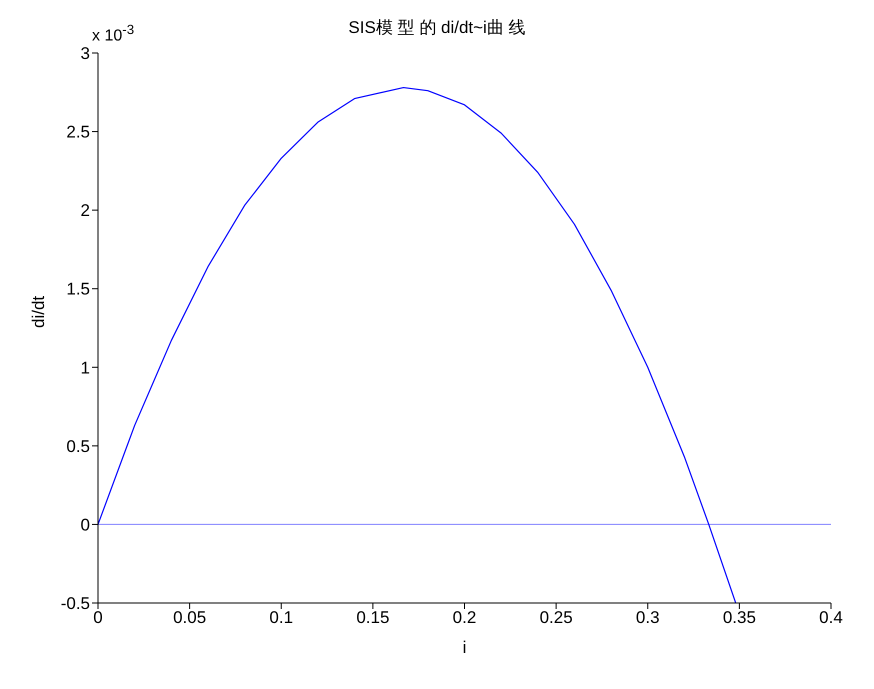 This screenshot has width=874, height=689. What do you see at coordinates (85, 368) in the screenshot?
I see `y-tick-label: 1` at bounding box center [85, 368].